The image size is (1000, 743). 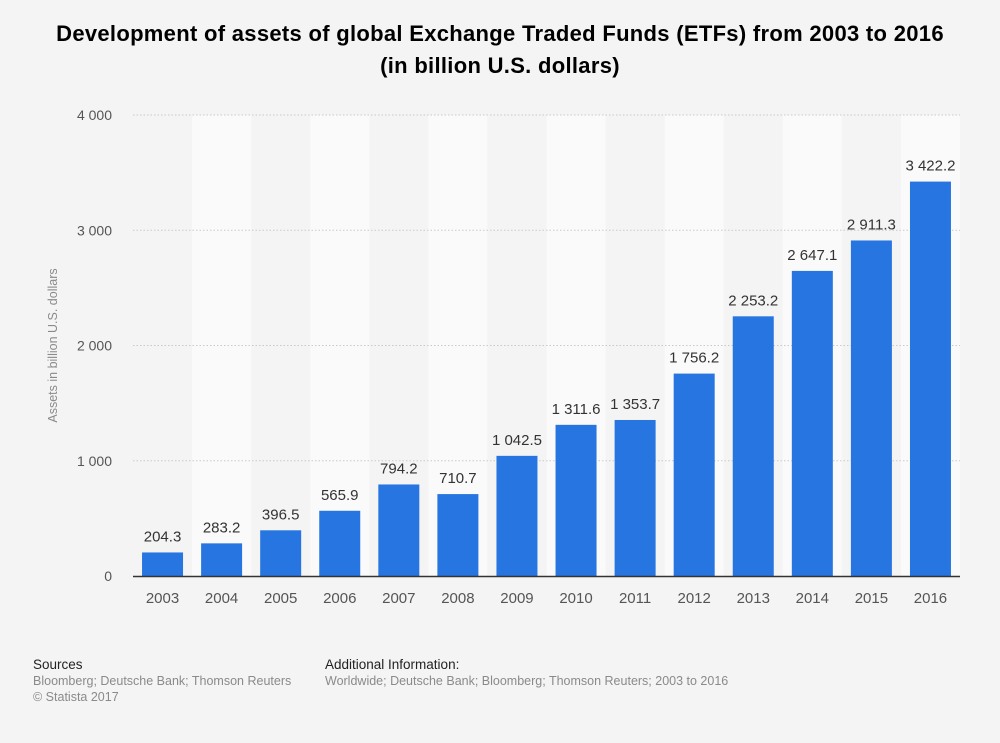 I want to click on y-tick-label: 4 000, so click(x=94, y=115).